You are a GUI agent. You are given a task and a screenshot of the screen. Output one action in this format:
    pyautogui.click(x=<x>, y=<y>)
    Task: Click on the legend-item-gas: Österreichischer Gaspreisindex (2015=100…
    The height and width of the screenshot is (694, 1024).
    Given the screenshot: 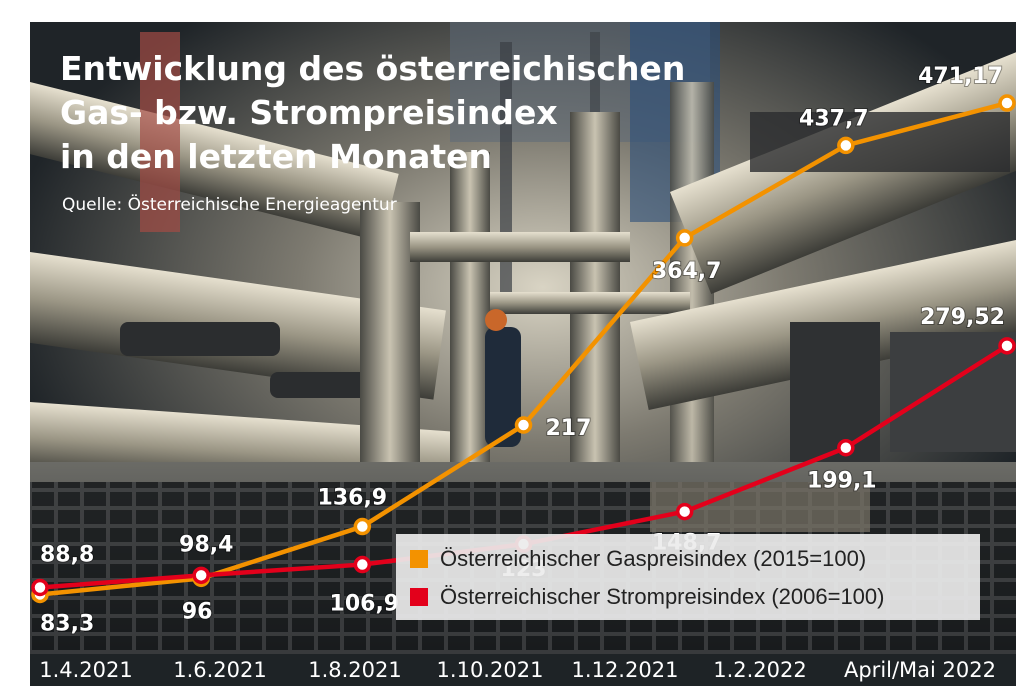 What is the action you would take?
    pyautogui.click(x=638, y=559)
    